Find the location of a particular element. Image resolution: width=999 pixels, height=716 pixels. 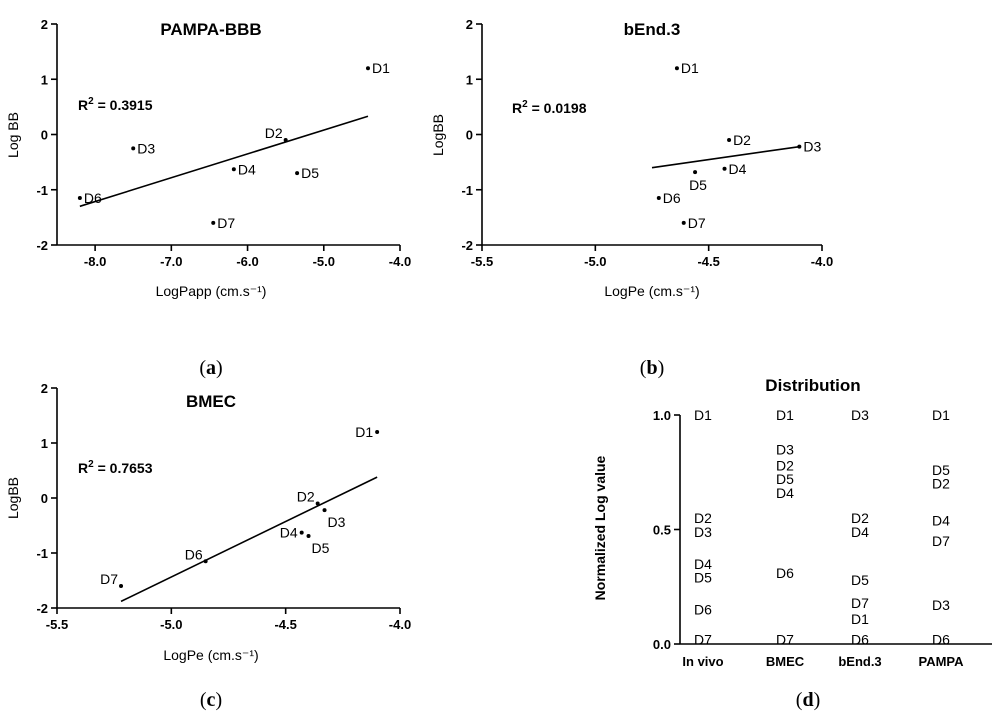

y-tick-label: 1.0 is located at coordinates (662, 415).